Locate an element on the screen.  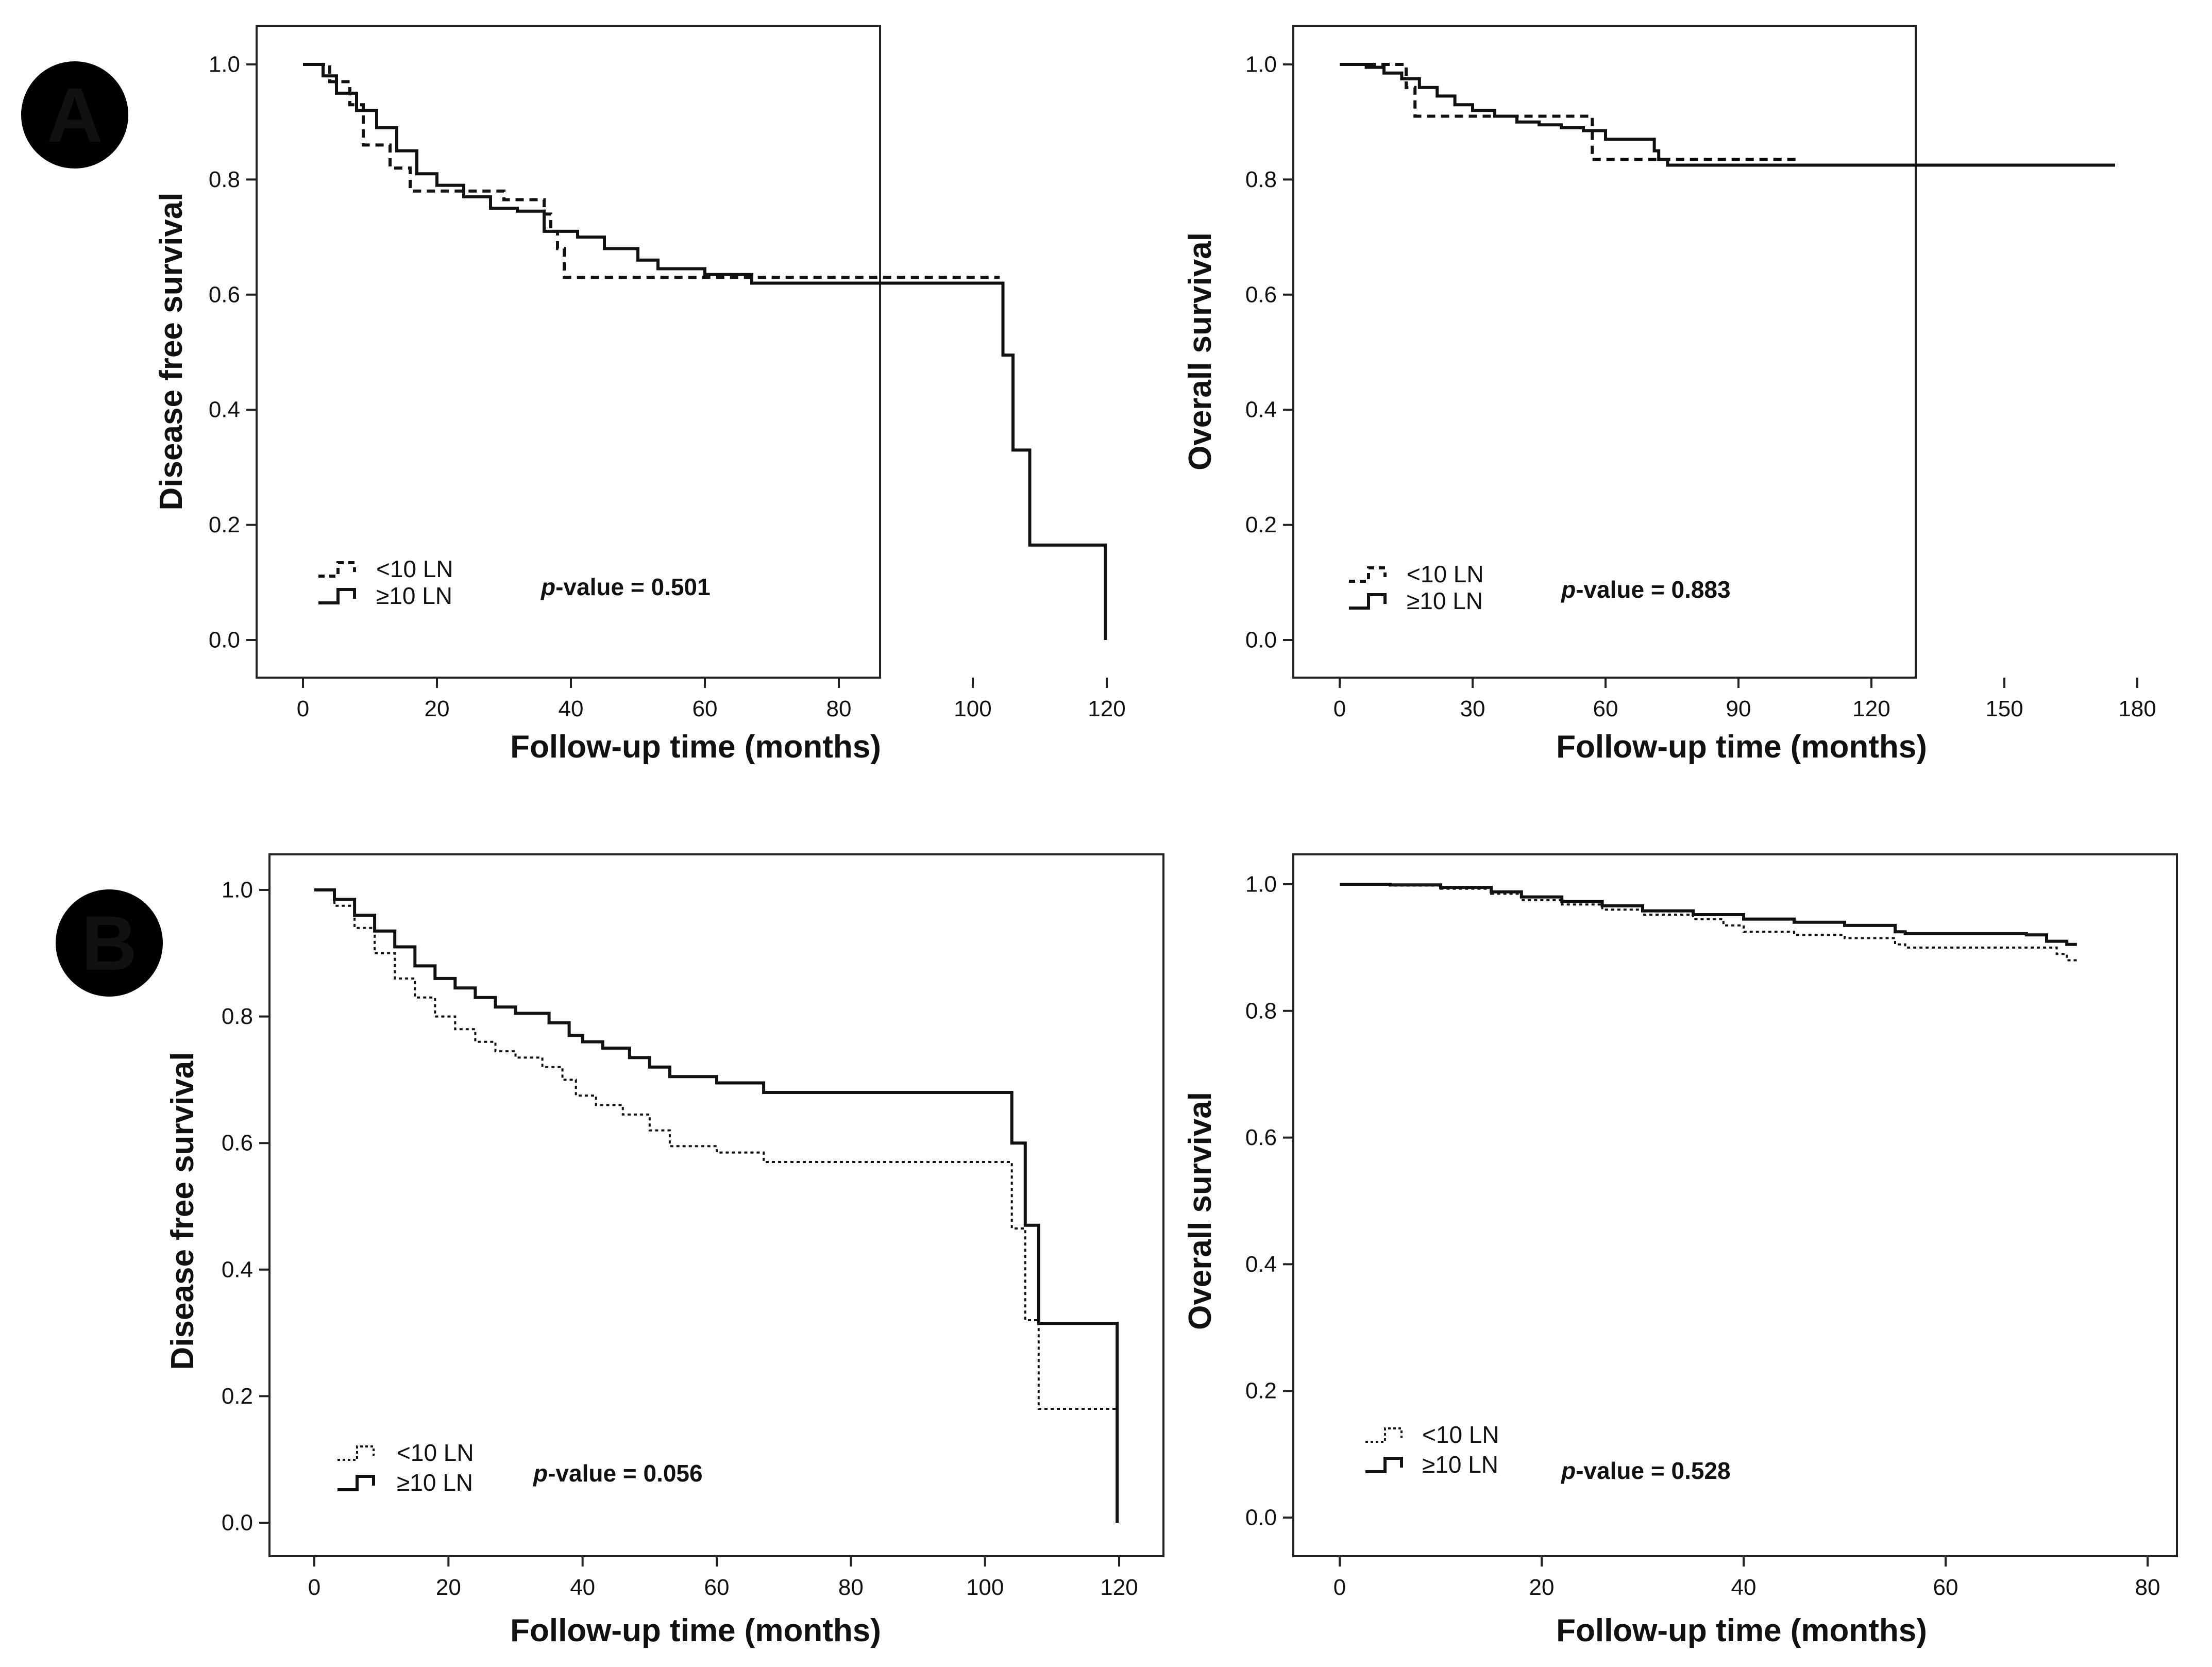
panel-badge-a-circle is located at coordinates (74, 115).